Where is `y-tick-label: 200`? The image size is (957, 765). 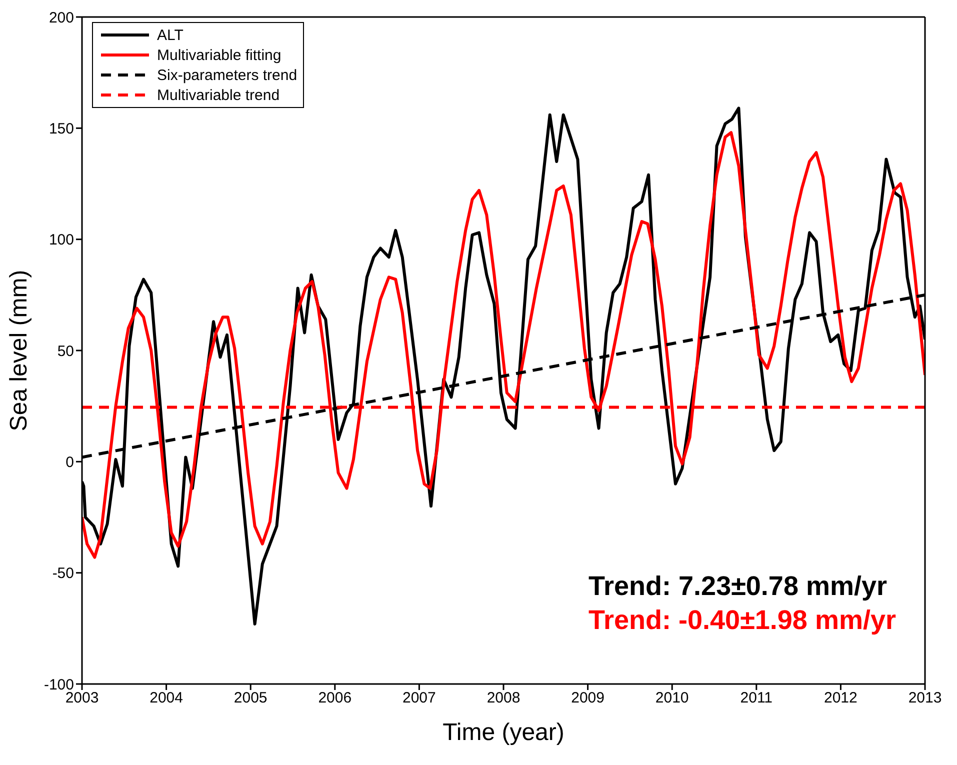 y-tick-label: 200 is located at coordinates (61, 17).